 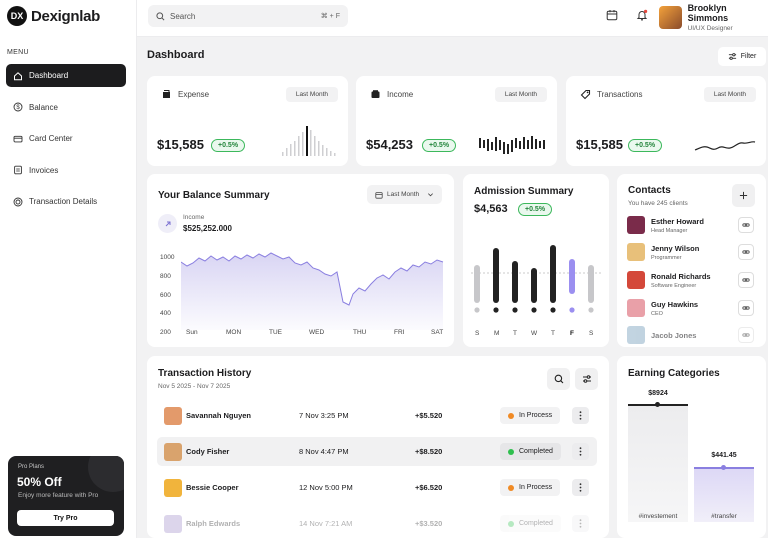 What do you see at coordinates (666, 121) in the screenshot?
I see `stat-card-transactions: Transactions Last Month $15,585 +0.5%` at bounding box center [666, 121].